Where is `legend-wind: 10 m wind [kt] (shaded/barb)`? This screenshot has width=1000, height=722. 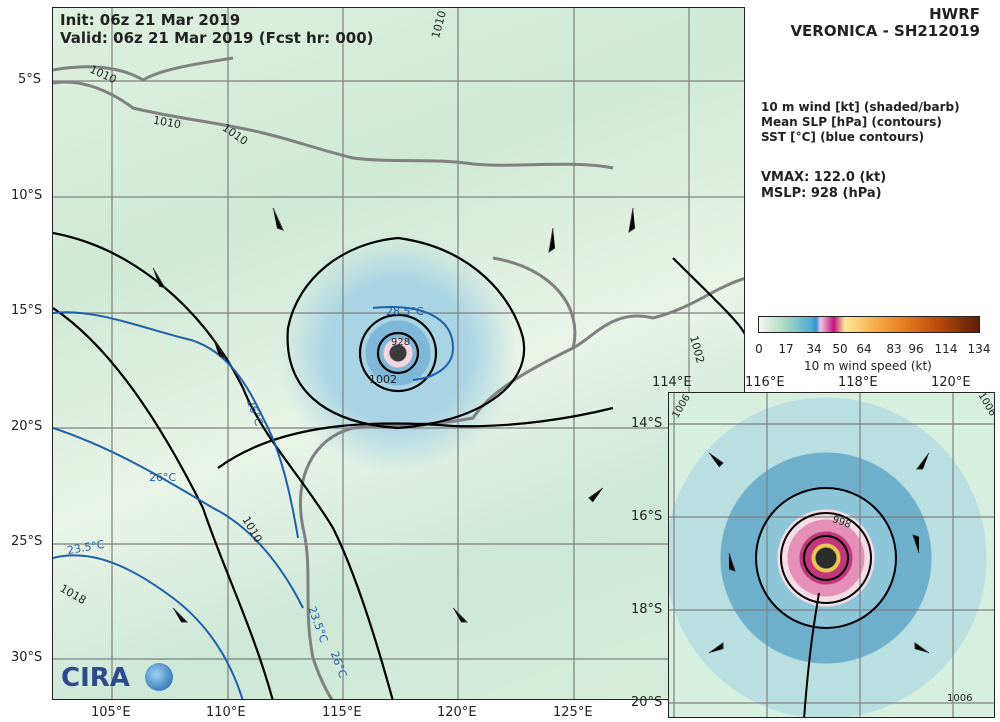
legend-wind: 10 m wind [kt] (shaded/barb) is located at coordinates (860, 107).